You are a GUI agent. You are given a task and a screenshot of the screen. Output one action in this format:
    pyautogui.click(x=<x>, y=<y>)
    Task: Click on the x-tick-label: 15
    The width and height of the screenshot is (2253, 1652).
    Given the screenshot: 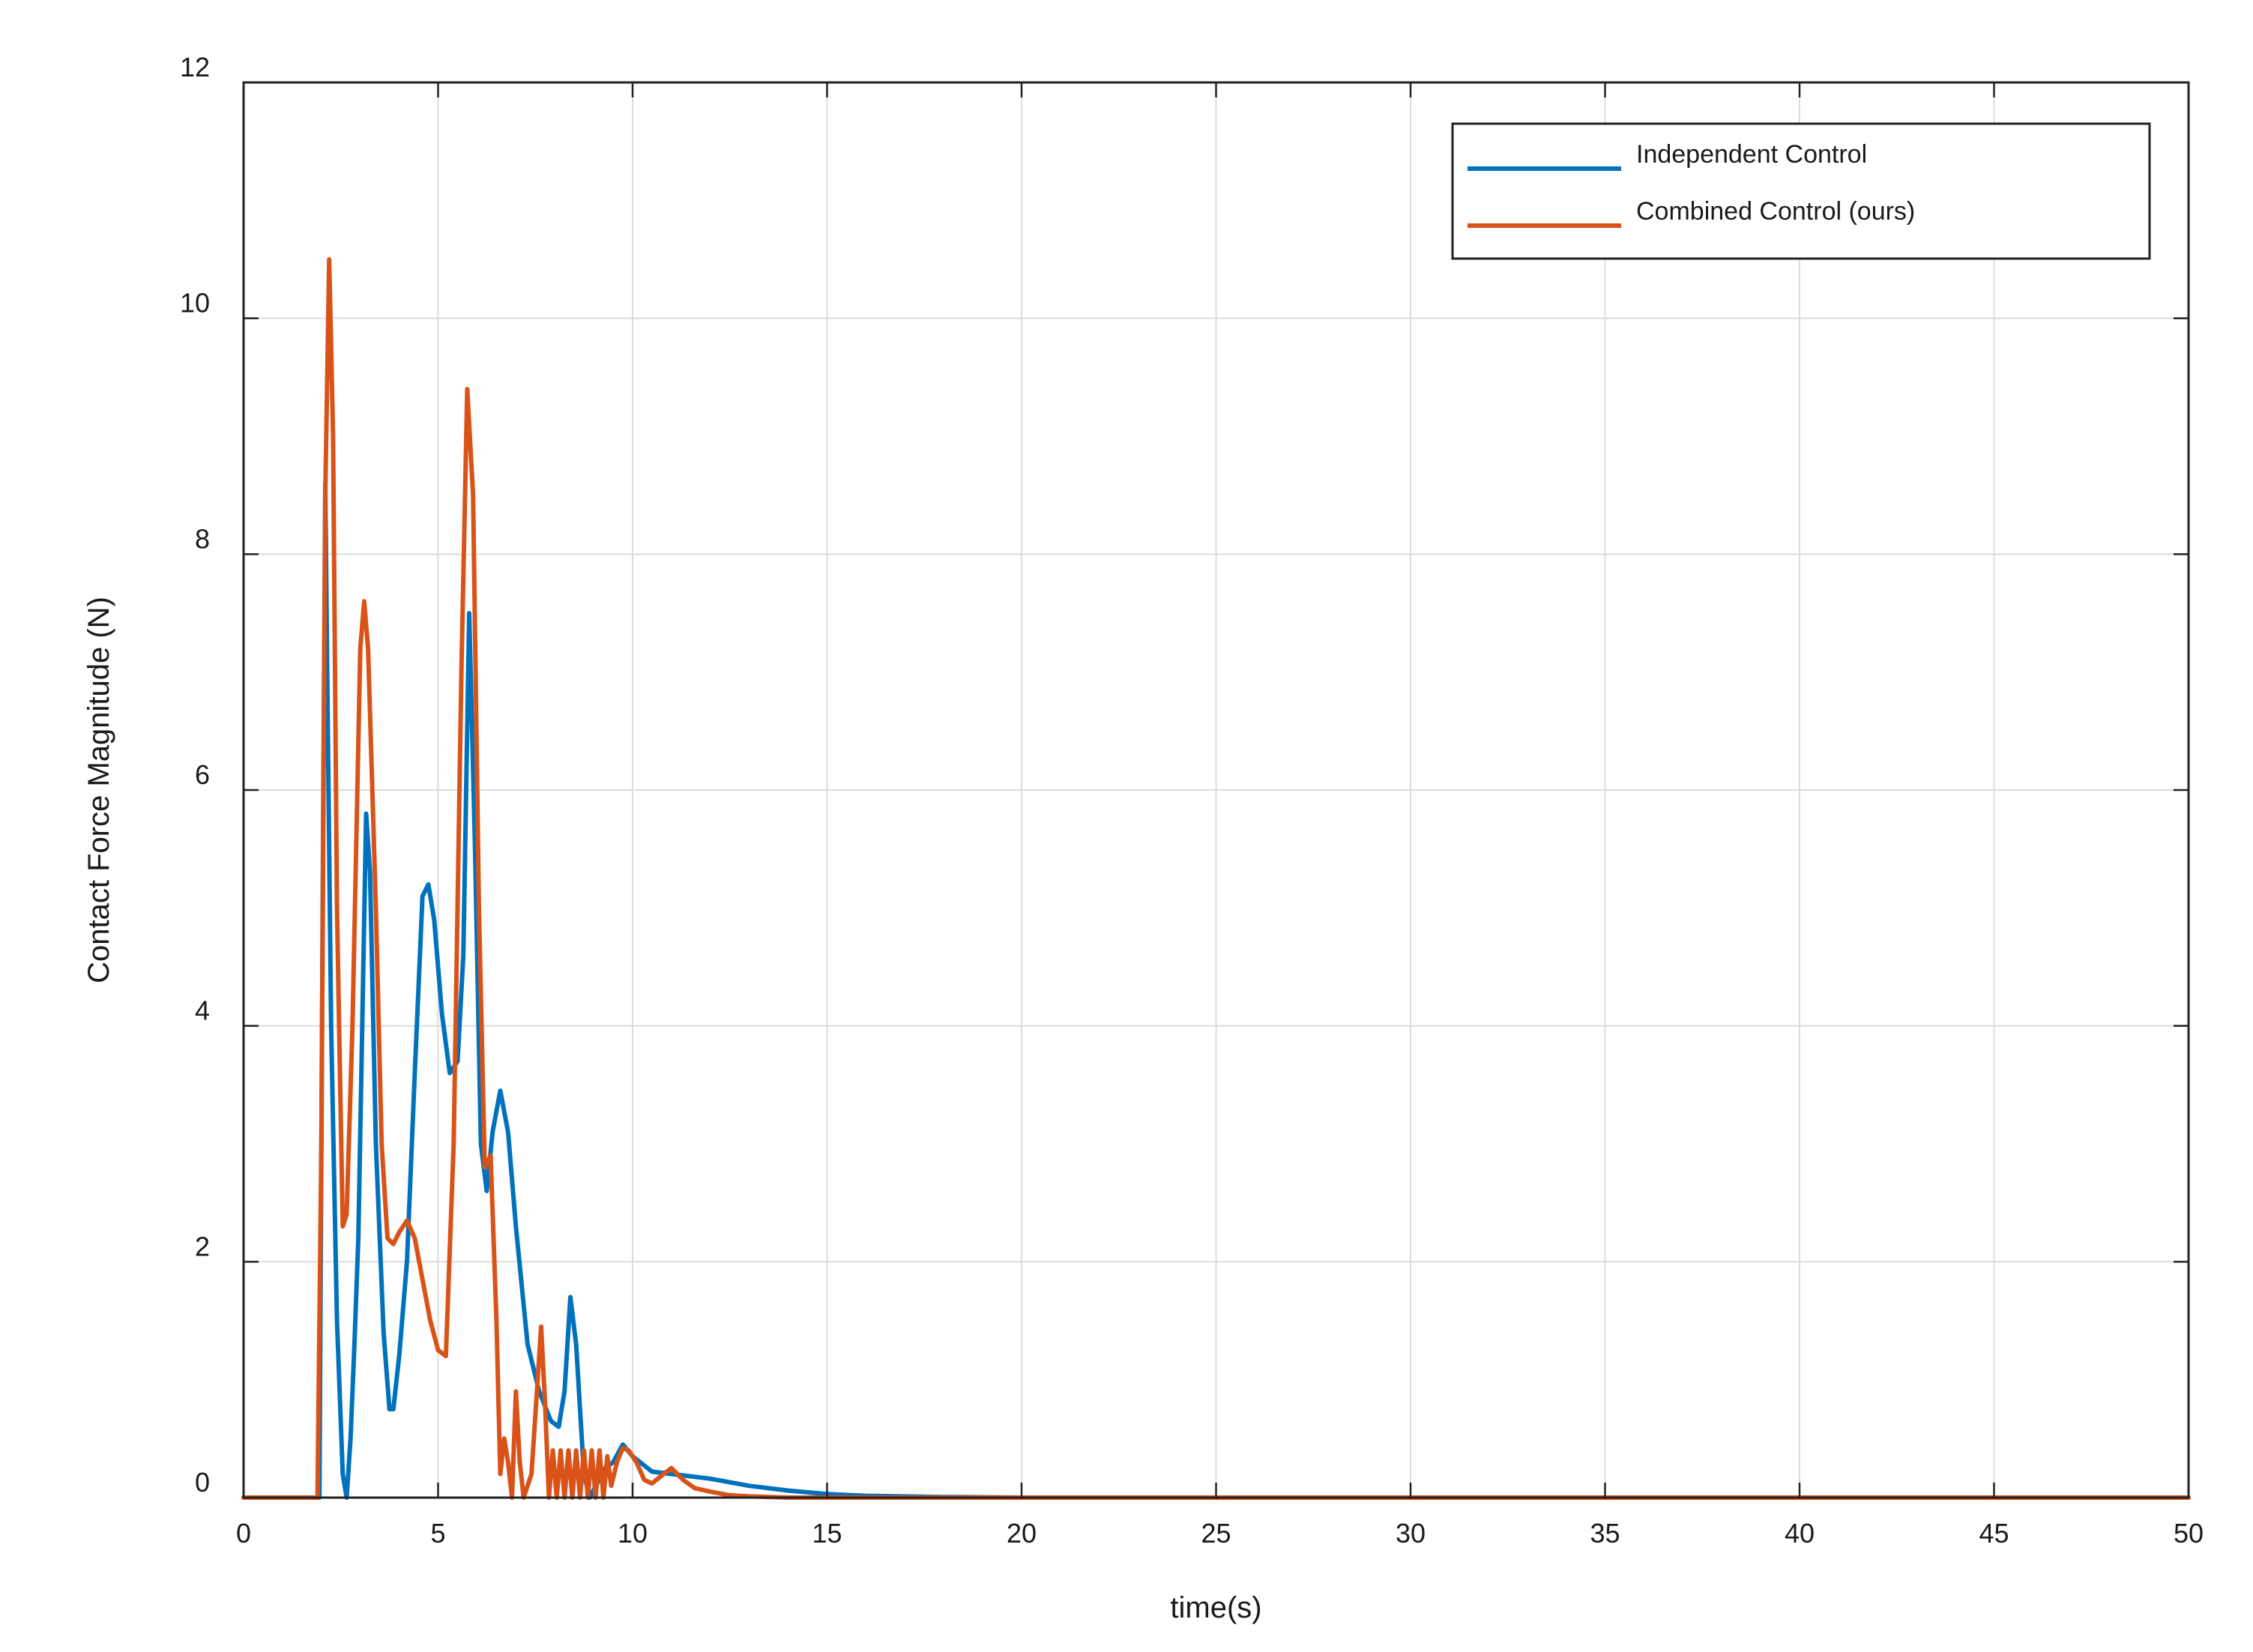 What is the action you would take?
    pyautogui.click(x=827, y=1533)
    